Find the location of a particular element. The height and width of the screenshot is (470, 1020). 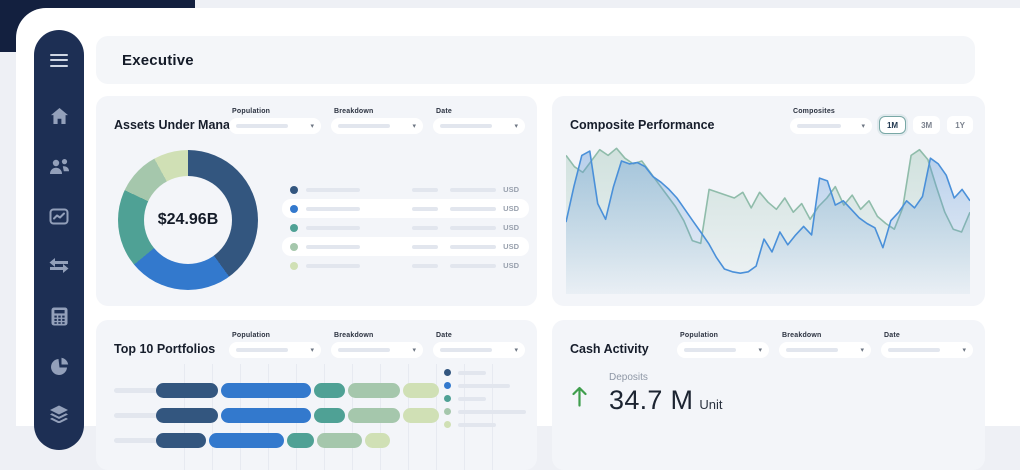

filter-breakdown: Breakdown ▾ is located at coordinates (377, 120).